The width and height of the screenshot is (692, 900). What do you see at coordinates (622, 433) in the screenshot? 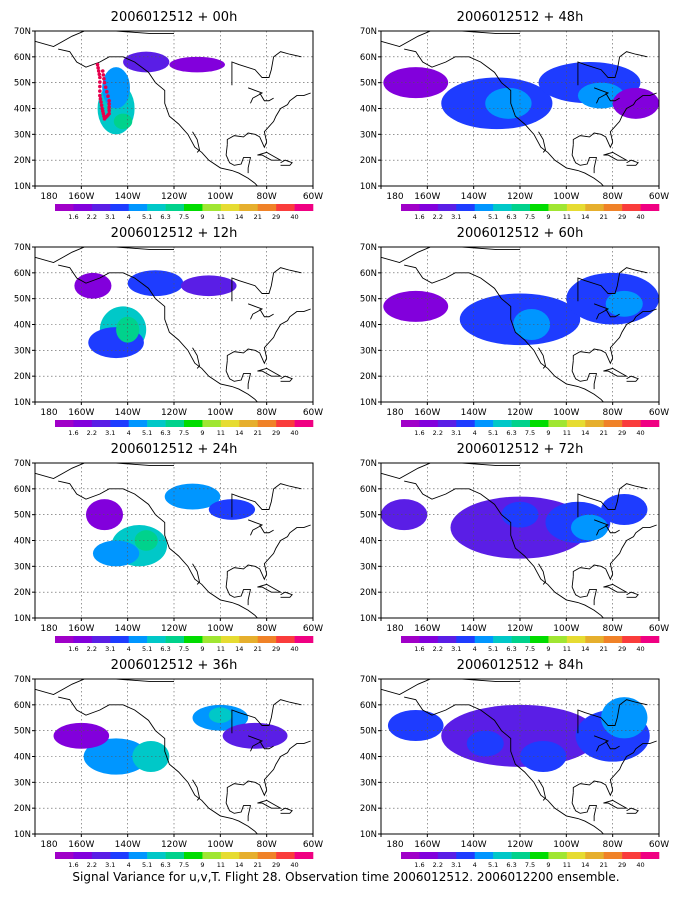
I see `colorbar-label: 29` at bounding box center [622, 433].